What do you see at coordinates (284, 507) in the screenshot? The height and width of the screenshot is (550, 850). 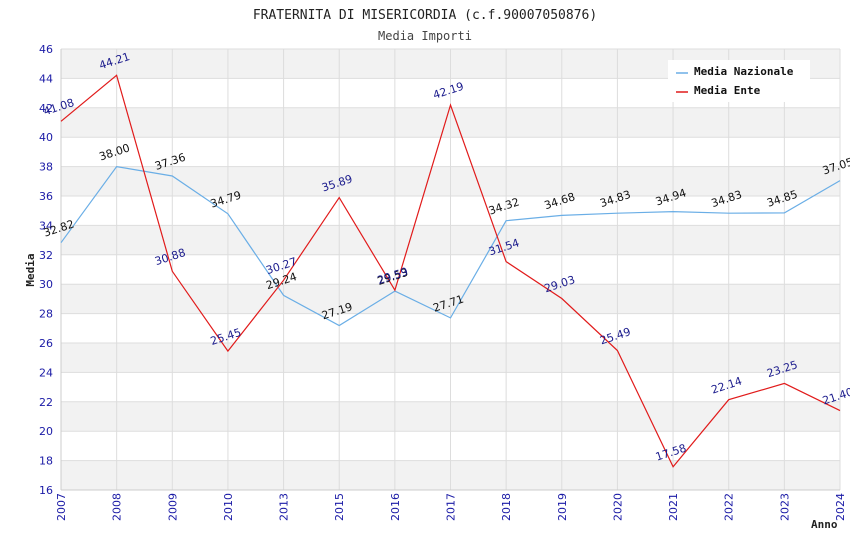 I see `x-tick-label: 2013` at bounding box center [284, 507].